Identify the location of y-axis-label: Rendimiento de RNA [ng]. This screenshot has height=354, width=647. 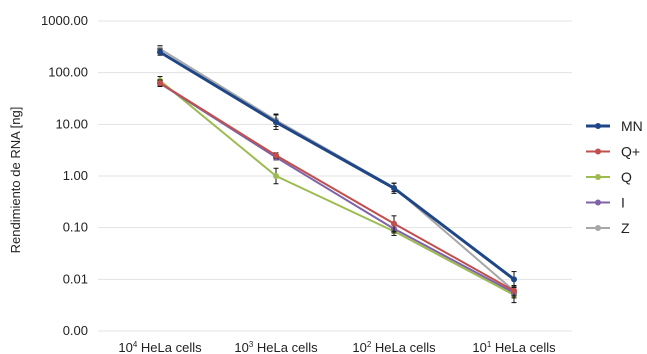
(15, 180).